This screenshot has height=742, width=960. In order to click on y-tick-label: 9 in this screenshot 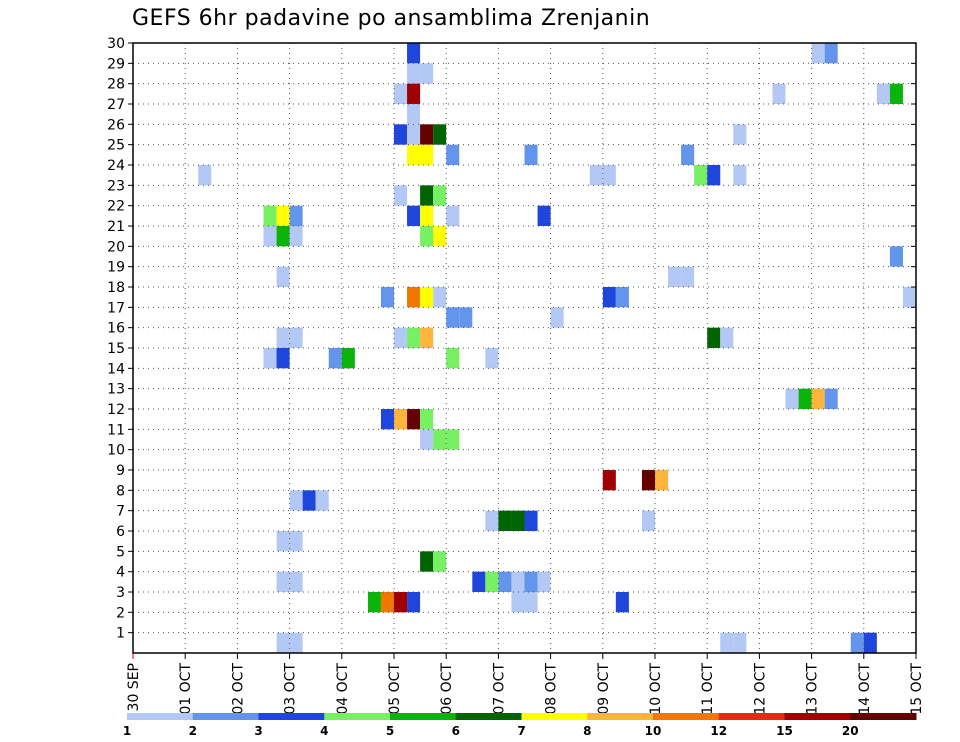, I will do `click(120, 471)`.